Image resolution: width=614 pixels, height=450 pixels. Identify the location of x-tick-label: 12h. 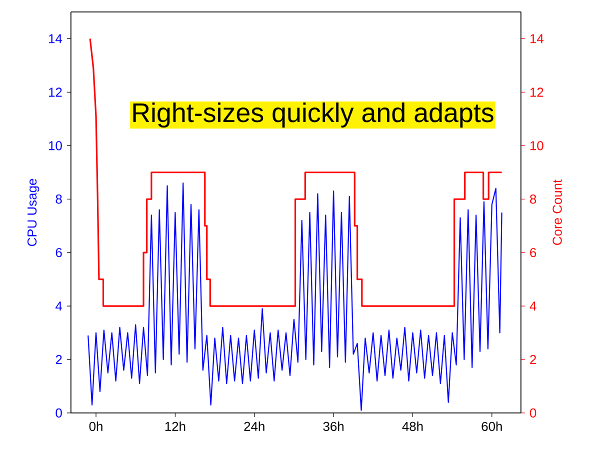
(175, 426).